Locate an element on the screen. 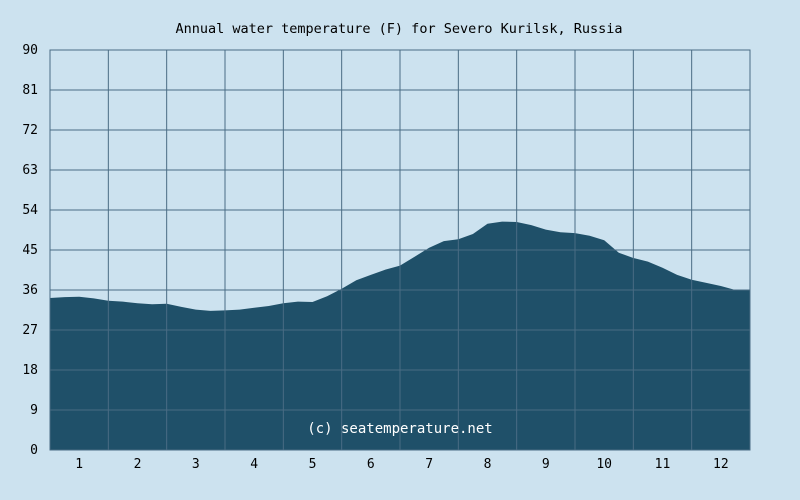 This screenshot has height=500, width=800. x-tick-label: 10 is located at coordinates (604, 464).